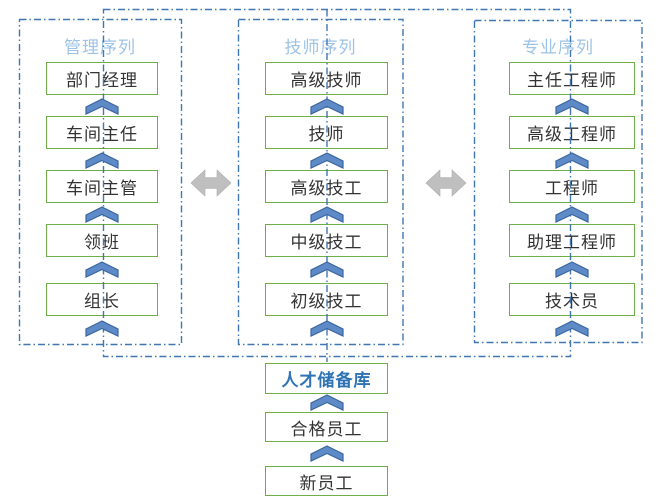 Image resolution: width=665 pixels, height=502 pixels. I want to click on level-box-professional-2: 高级工程师, so click(572, 132).